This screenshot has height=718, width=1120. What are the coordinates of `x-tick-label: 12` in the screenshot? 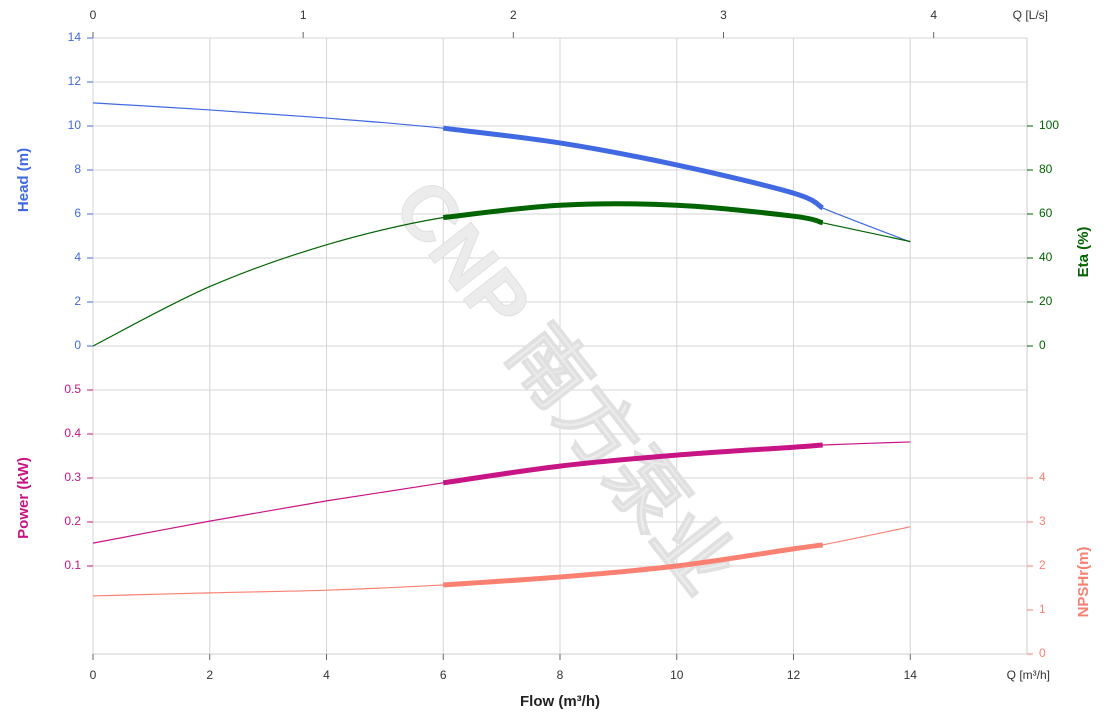 It's located at (794, 675).